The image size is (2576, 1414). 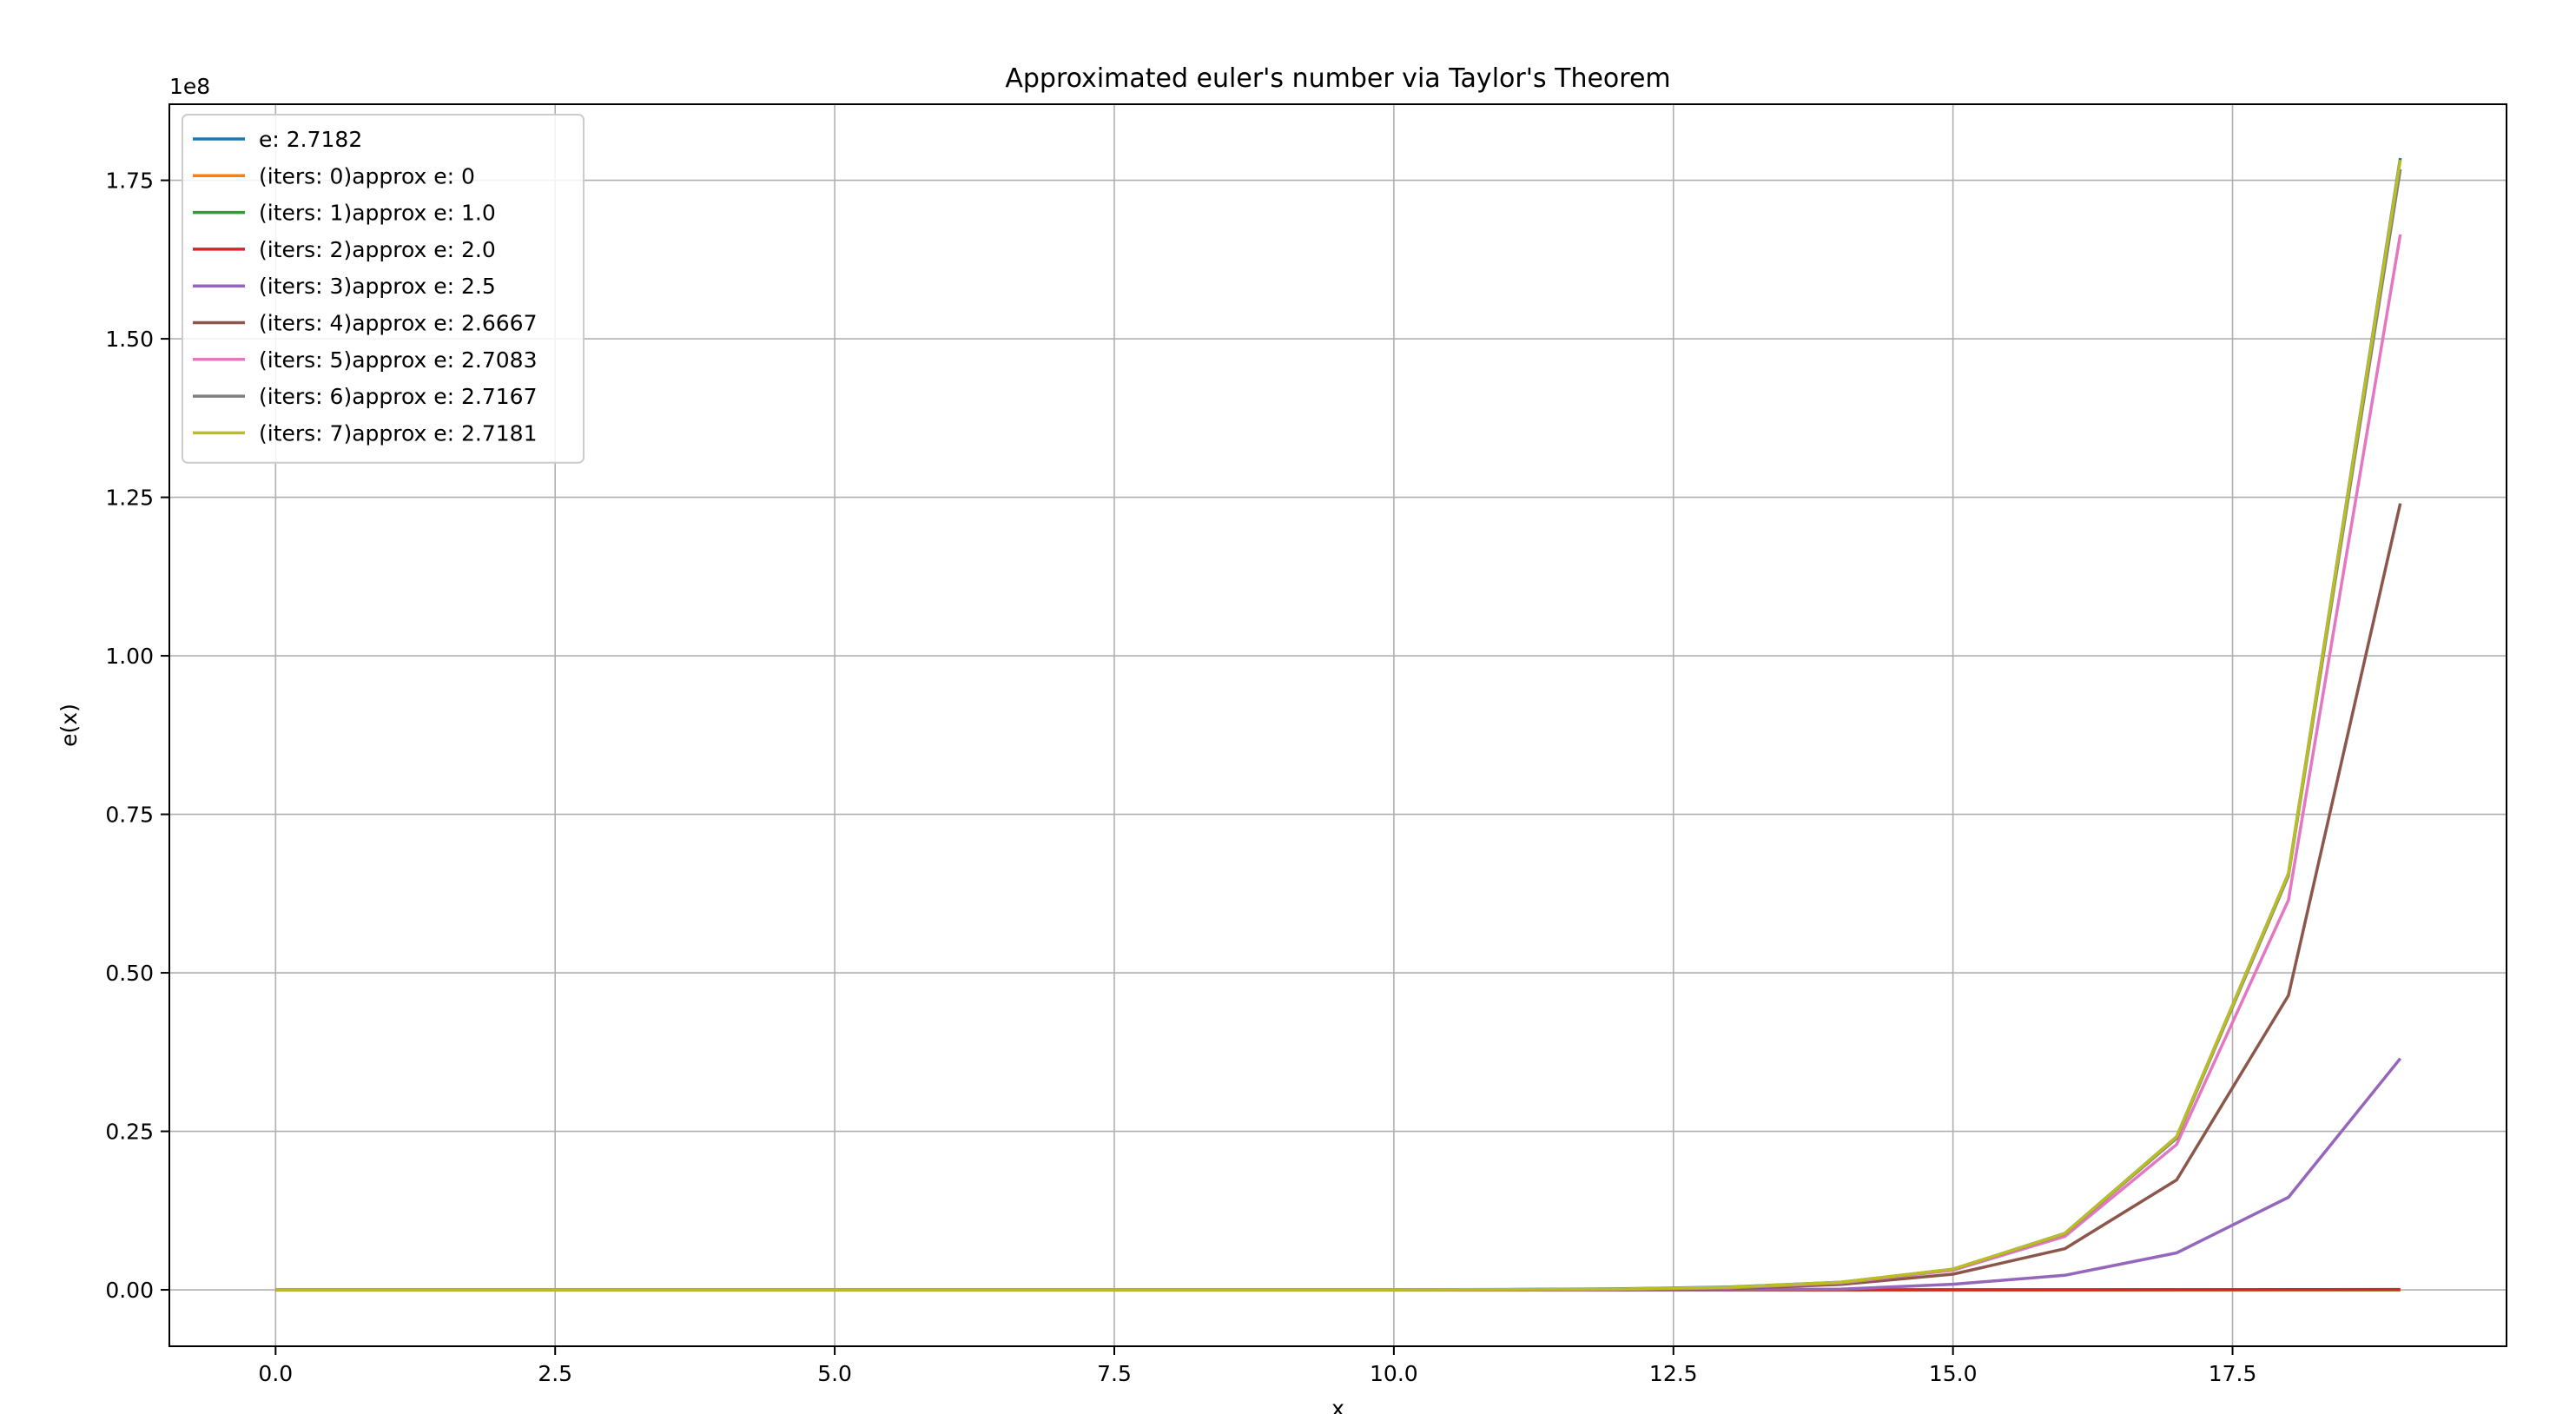 I want to click on x-tick-label: 0.0, so click(x=275, y=1373).